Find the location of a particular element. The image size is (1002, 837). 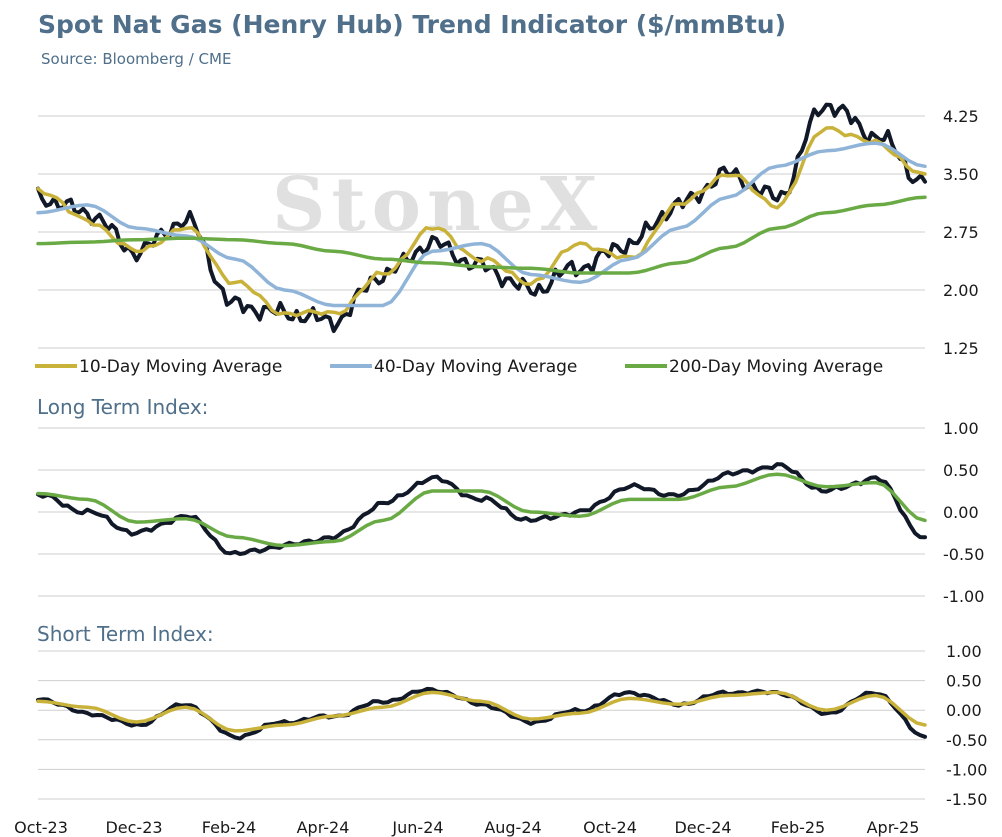

x-tick-label: Feb-24 is located at coordinates (229, 827).